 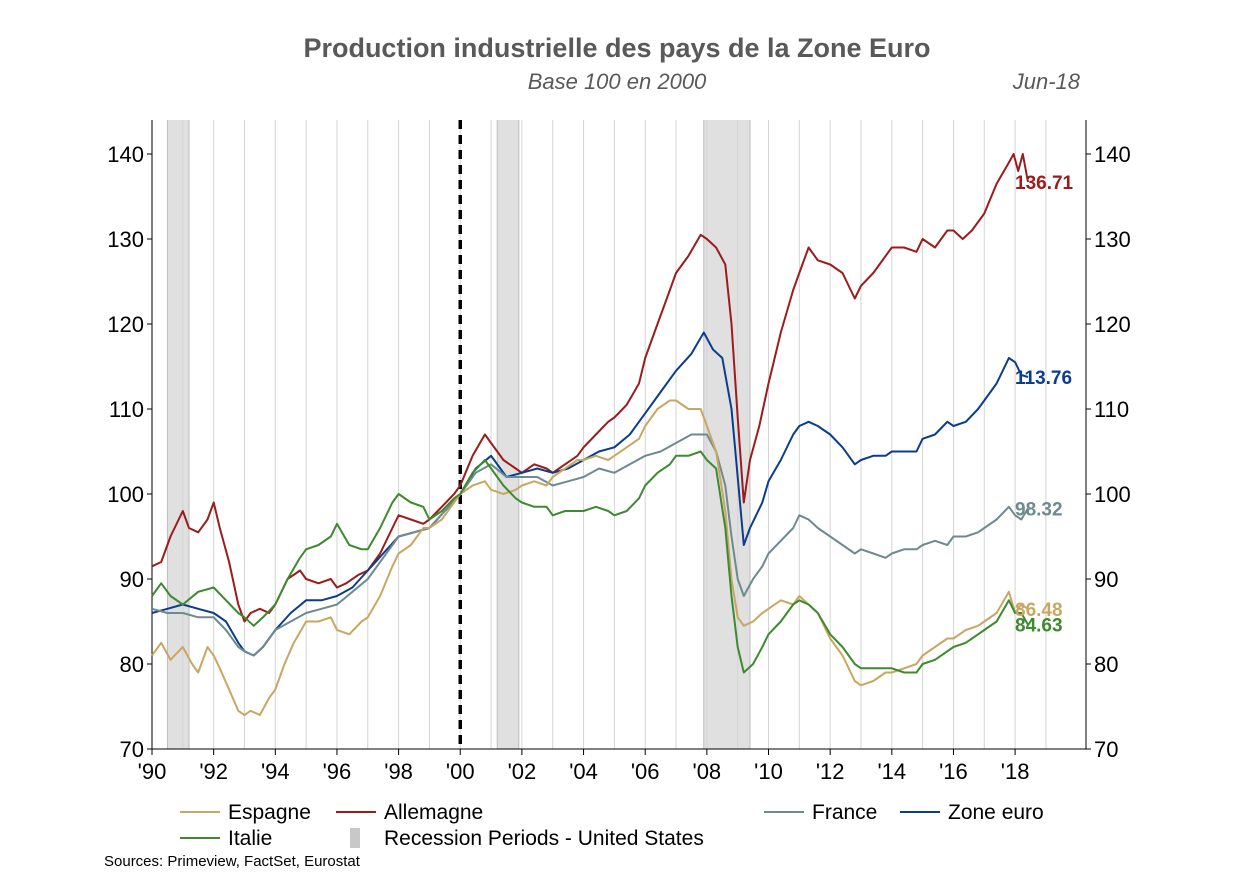 I want to click on x-tick-label: '92, so click(x=213, y=771).